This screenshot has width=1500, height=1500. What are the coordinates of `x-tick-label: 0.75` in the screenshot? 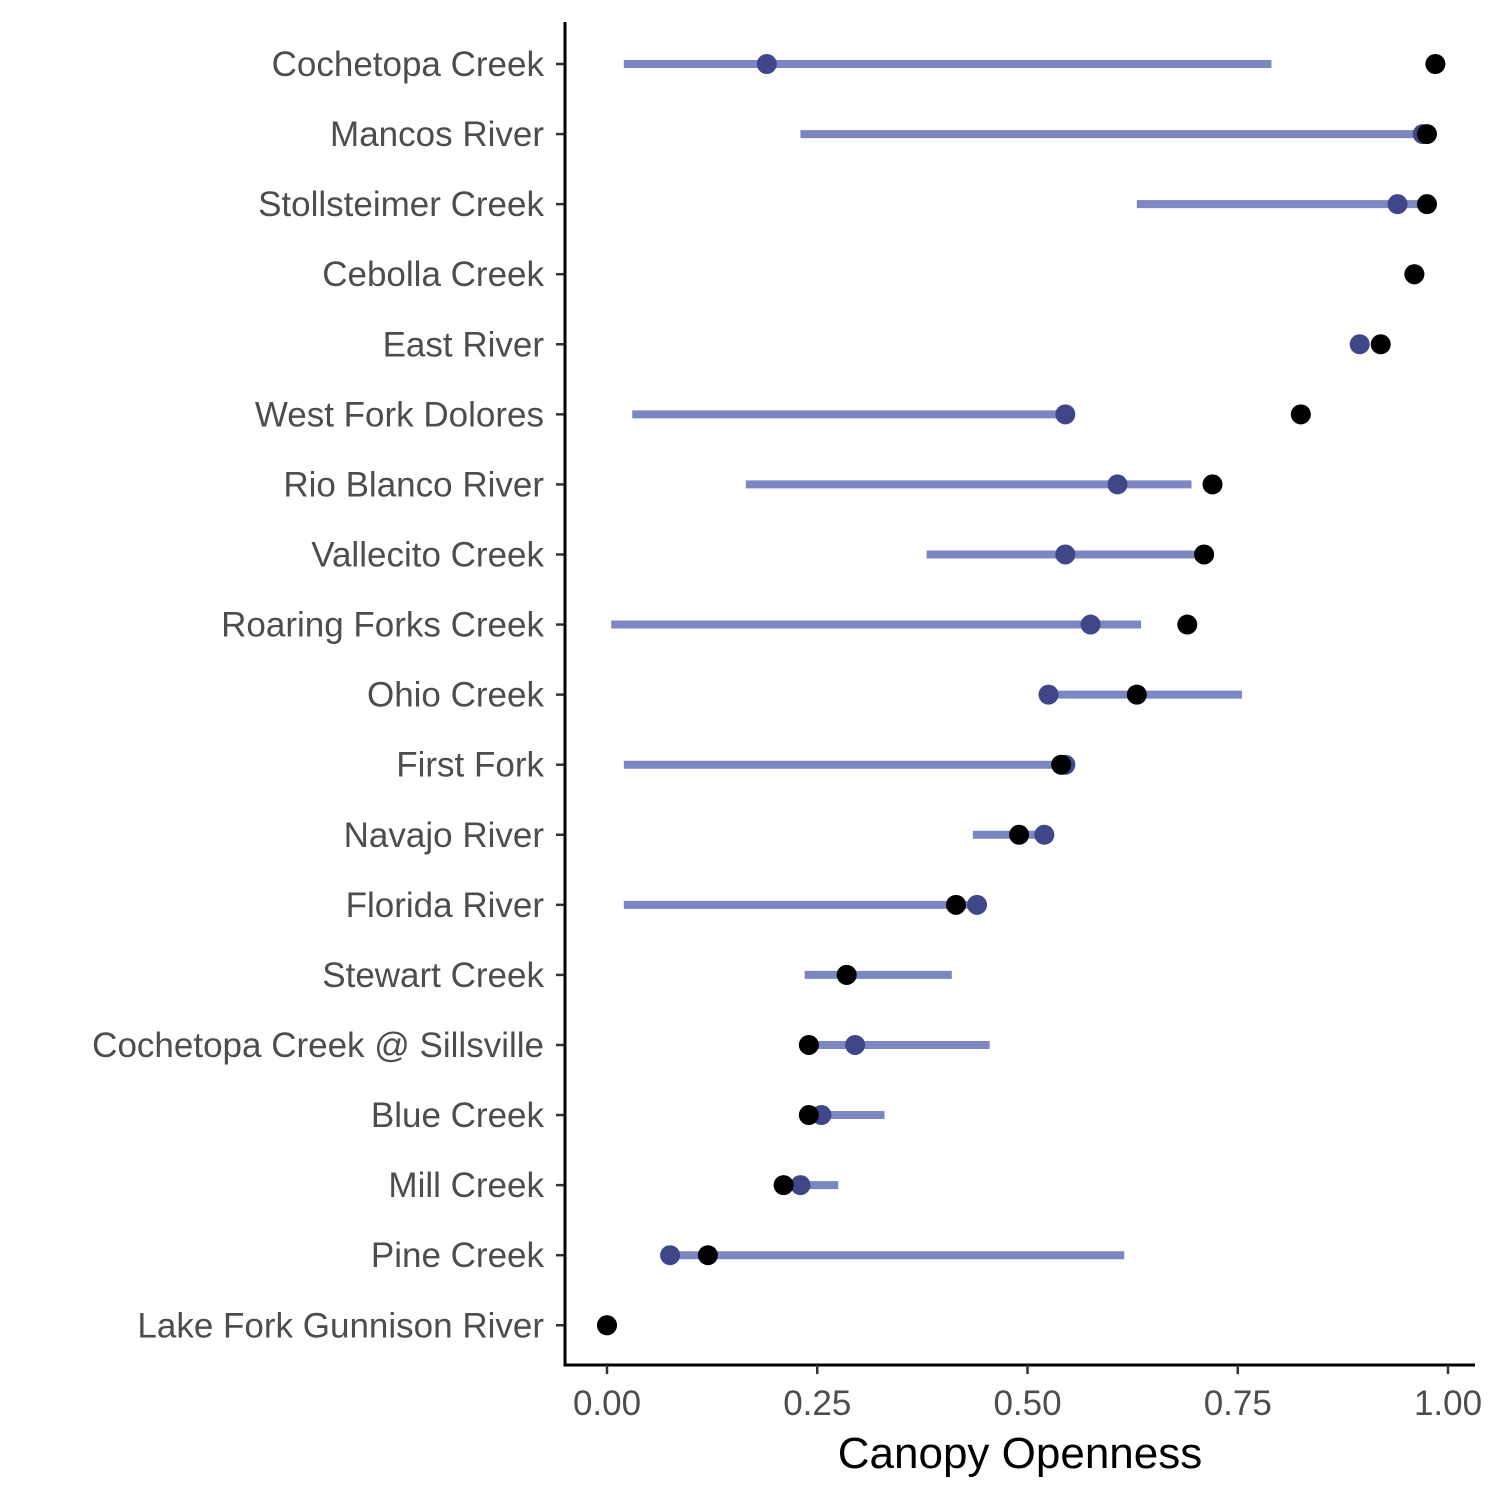 It's located at (1238, 1403).